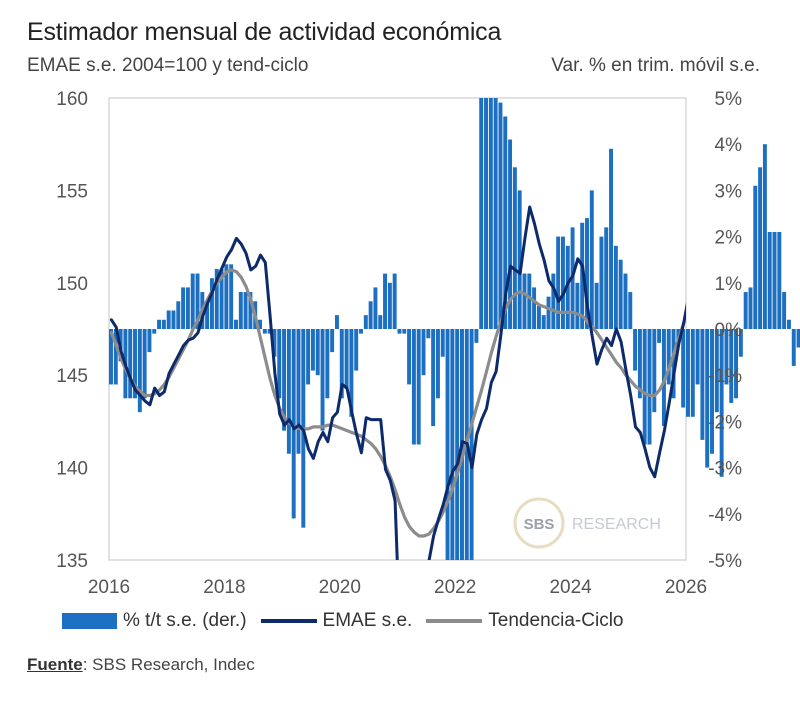 The height and width of the screenshot is (723, 800). Describe the element at coordinates (616, 524) in the screenshot. I see `watermark-text: RESEARCH` at that location.